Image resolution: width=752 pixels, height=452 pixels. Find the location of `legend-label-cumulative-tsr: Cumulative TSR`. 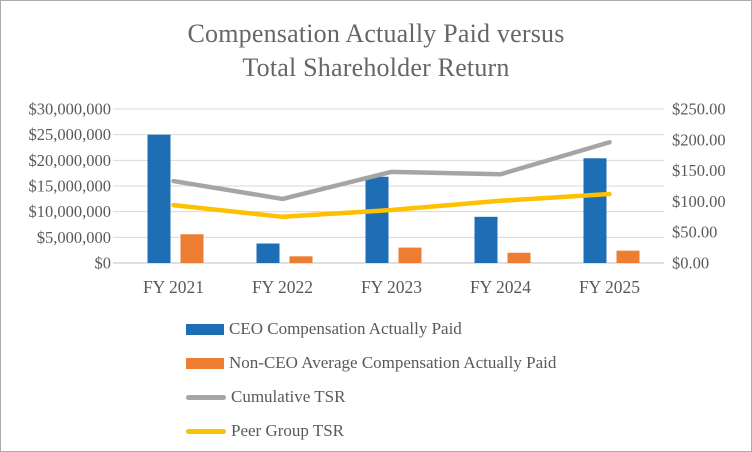

legend-label-cumulative-tsr: Cumulative TSR is located at coordinates (288, 396).